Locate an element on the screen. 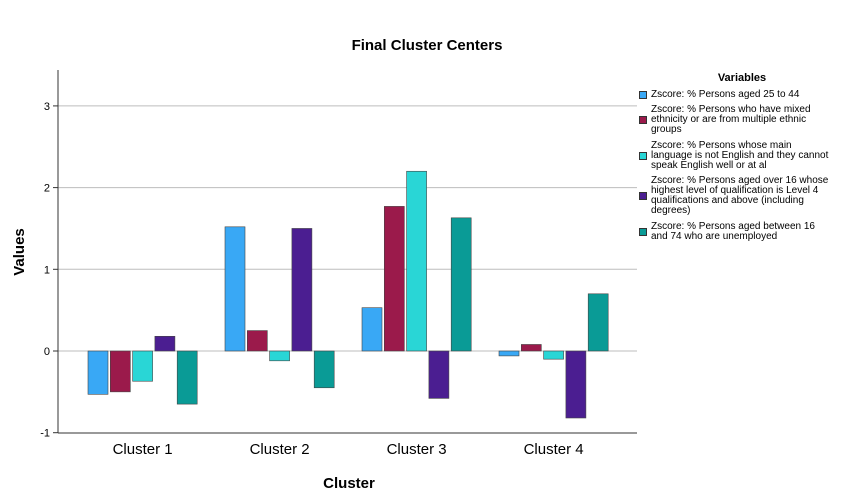 The image size is (853, 503). legend-label: Zscore: % Persons aged 25 to 44 is located at coordinates (725, 94).